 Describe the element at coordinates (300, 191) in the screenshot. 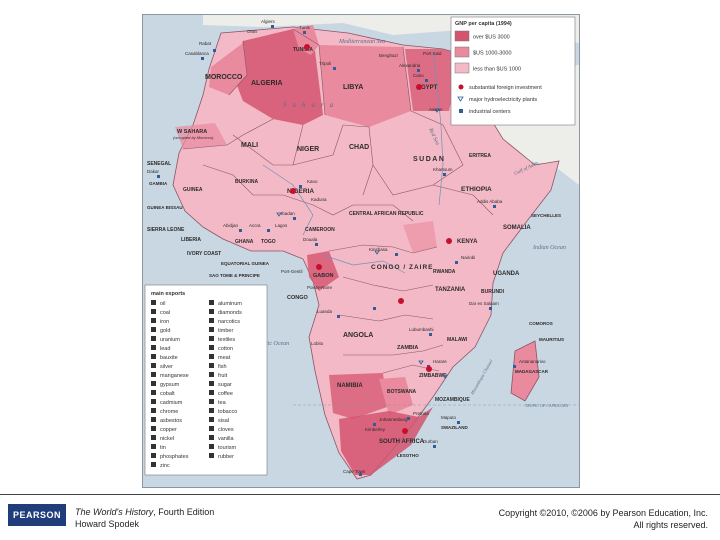

I see `country-nigeria: NIGERIA` at that location.